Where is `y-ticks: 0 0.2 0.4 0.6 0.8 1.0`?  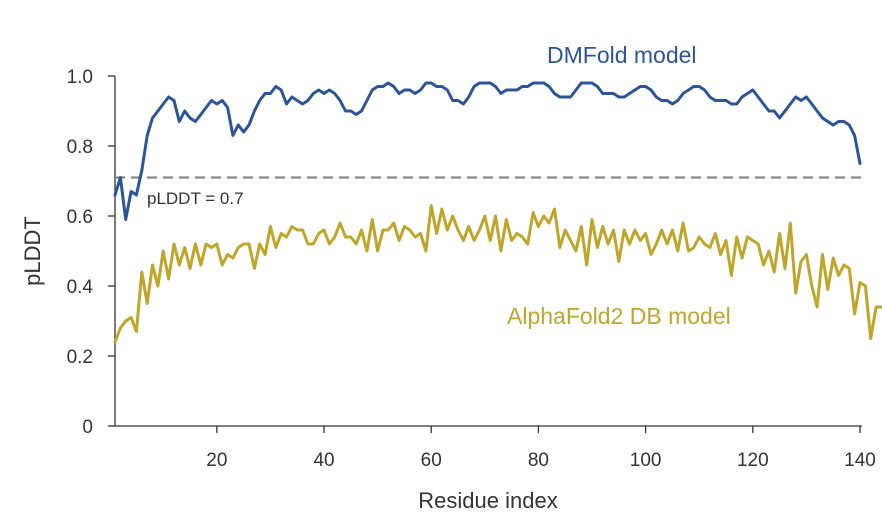
y-ticks: 0 0.2 0.4 0.6 0.8 1.0 is located at coordinates (91, 252).